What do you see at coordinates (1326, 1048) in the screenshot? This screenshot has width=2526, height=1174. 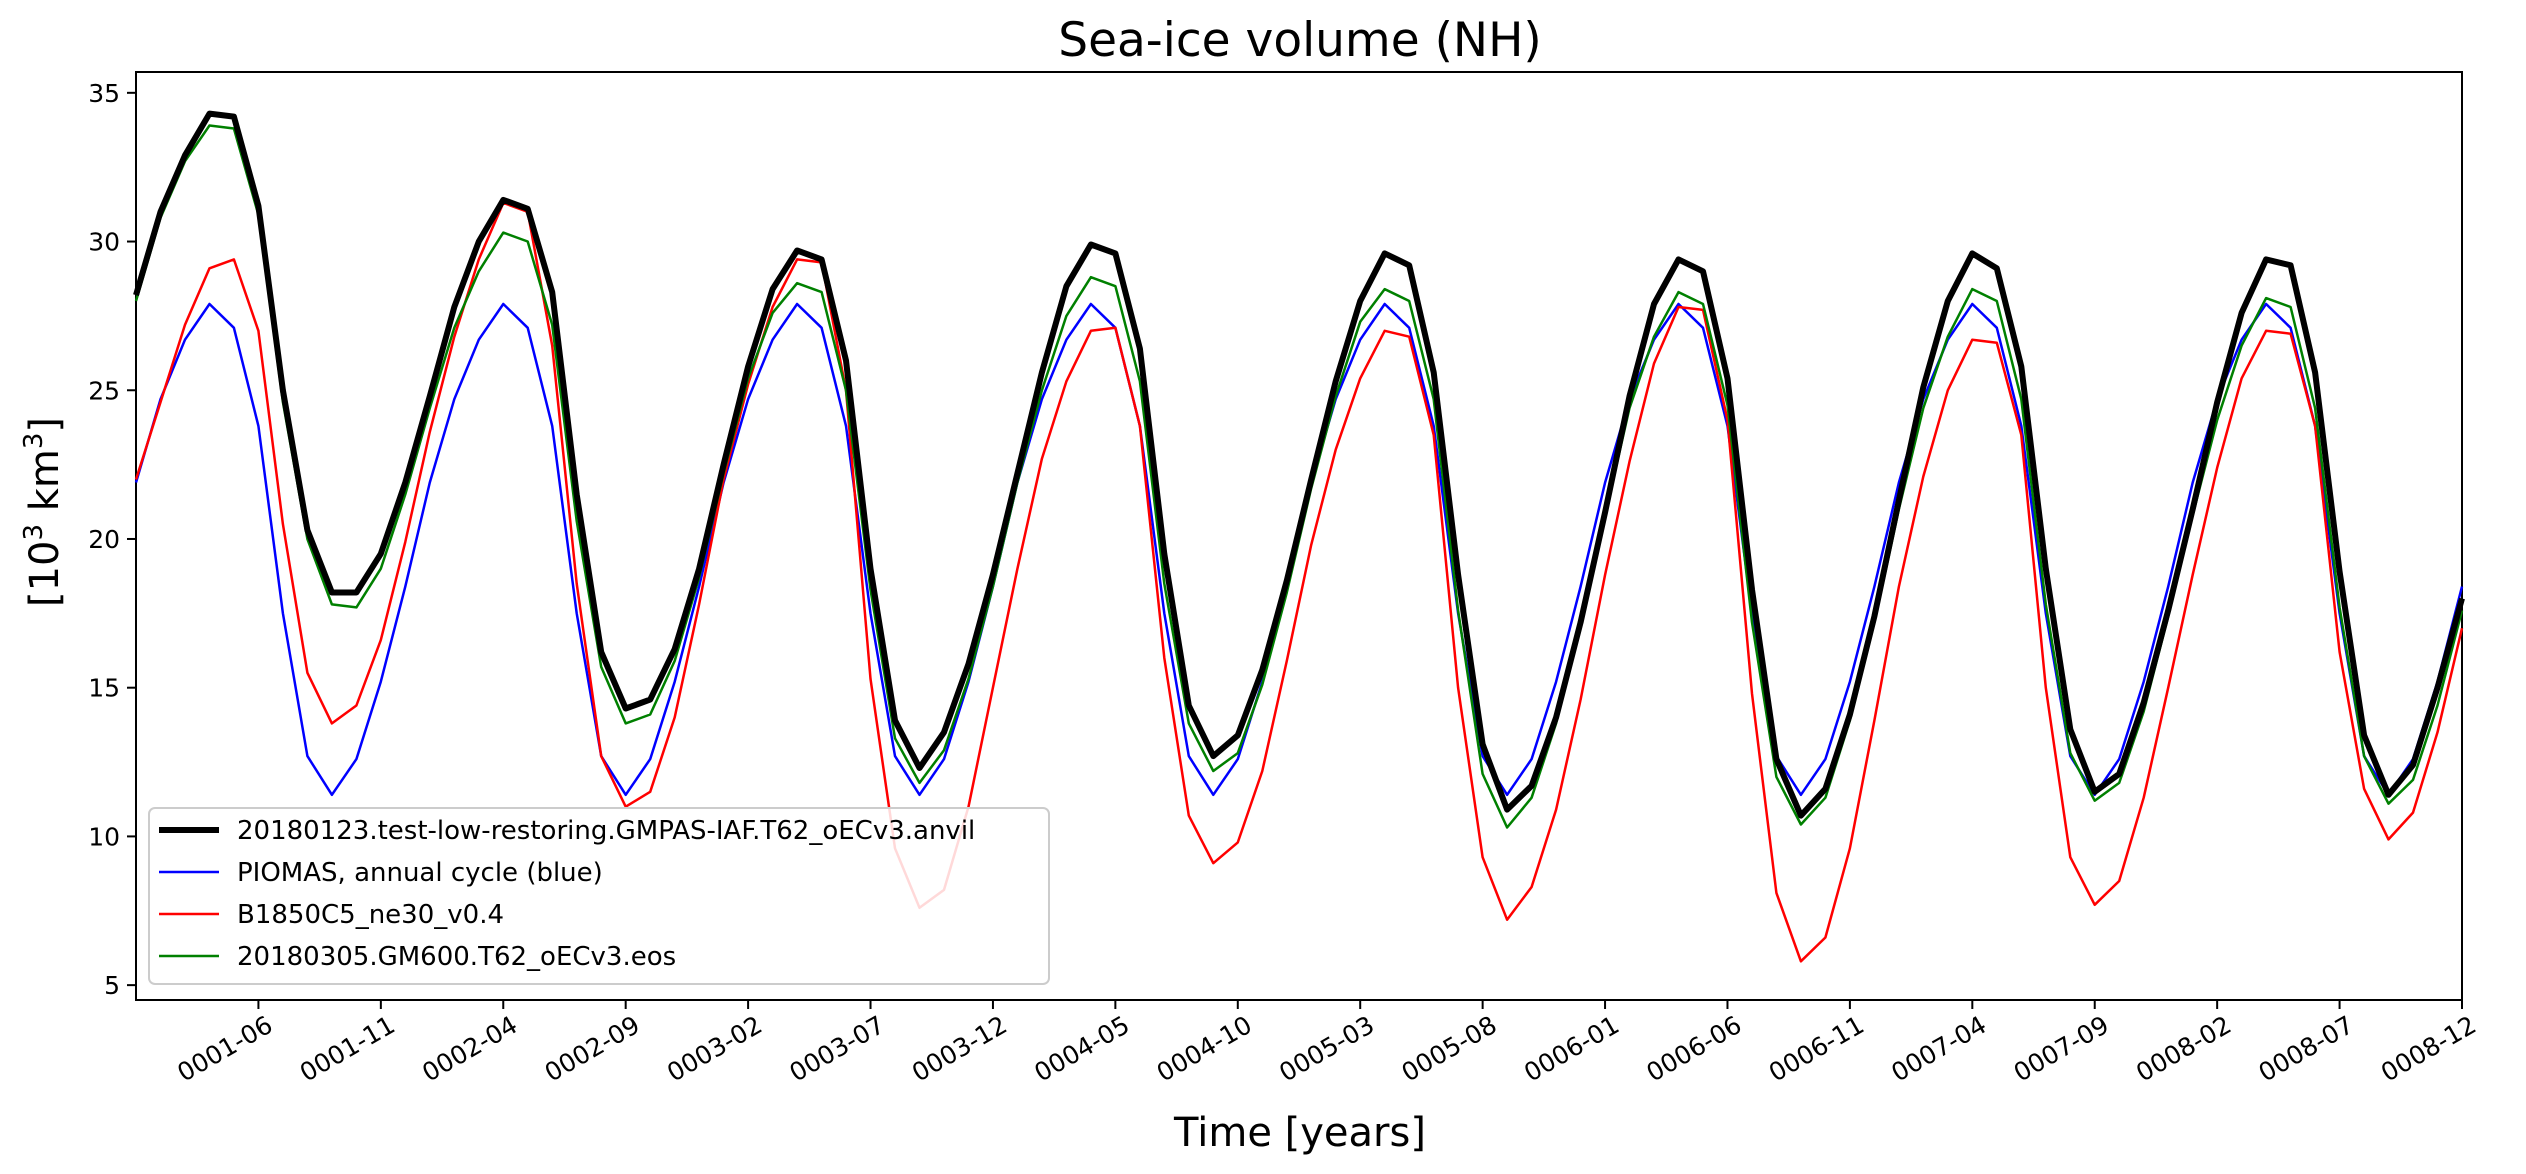 I see `x-tick-label: 0005-03` at bounding box center [1326, 1048].